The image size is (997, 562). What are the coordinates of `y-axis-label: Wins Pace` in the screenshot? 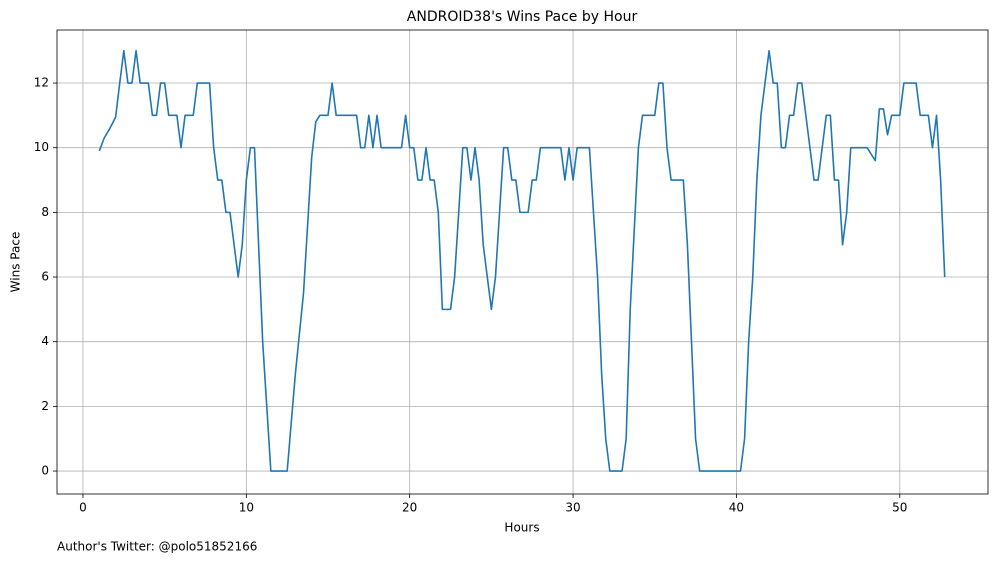 It's located at (16, 262).